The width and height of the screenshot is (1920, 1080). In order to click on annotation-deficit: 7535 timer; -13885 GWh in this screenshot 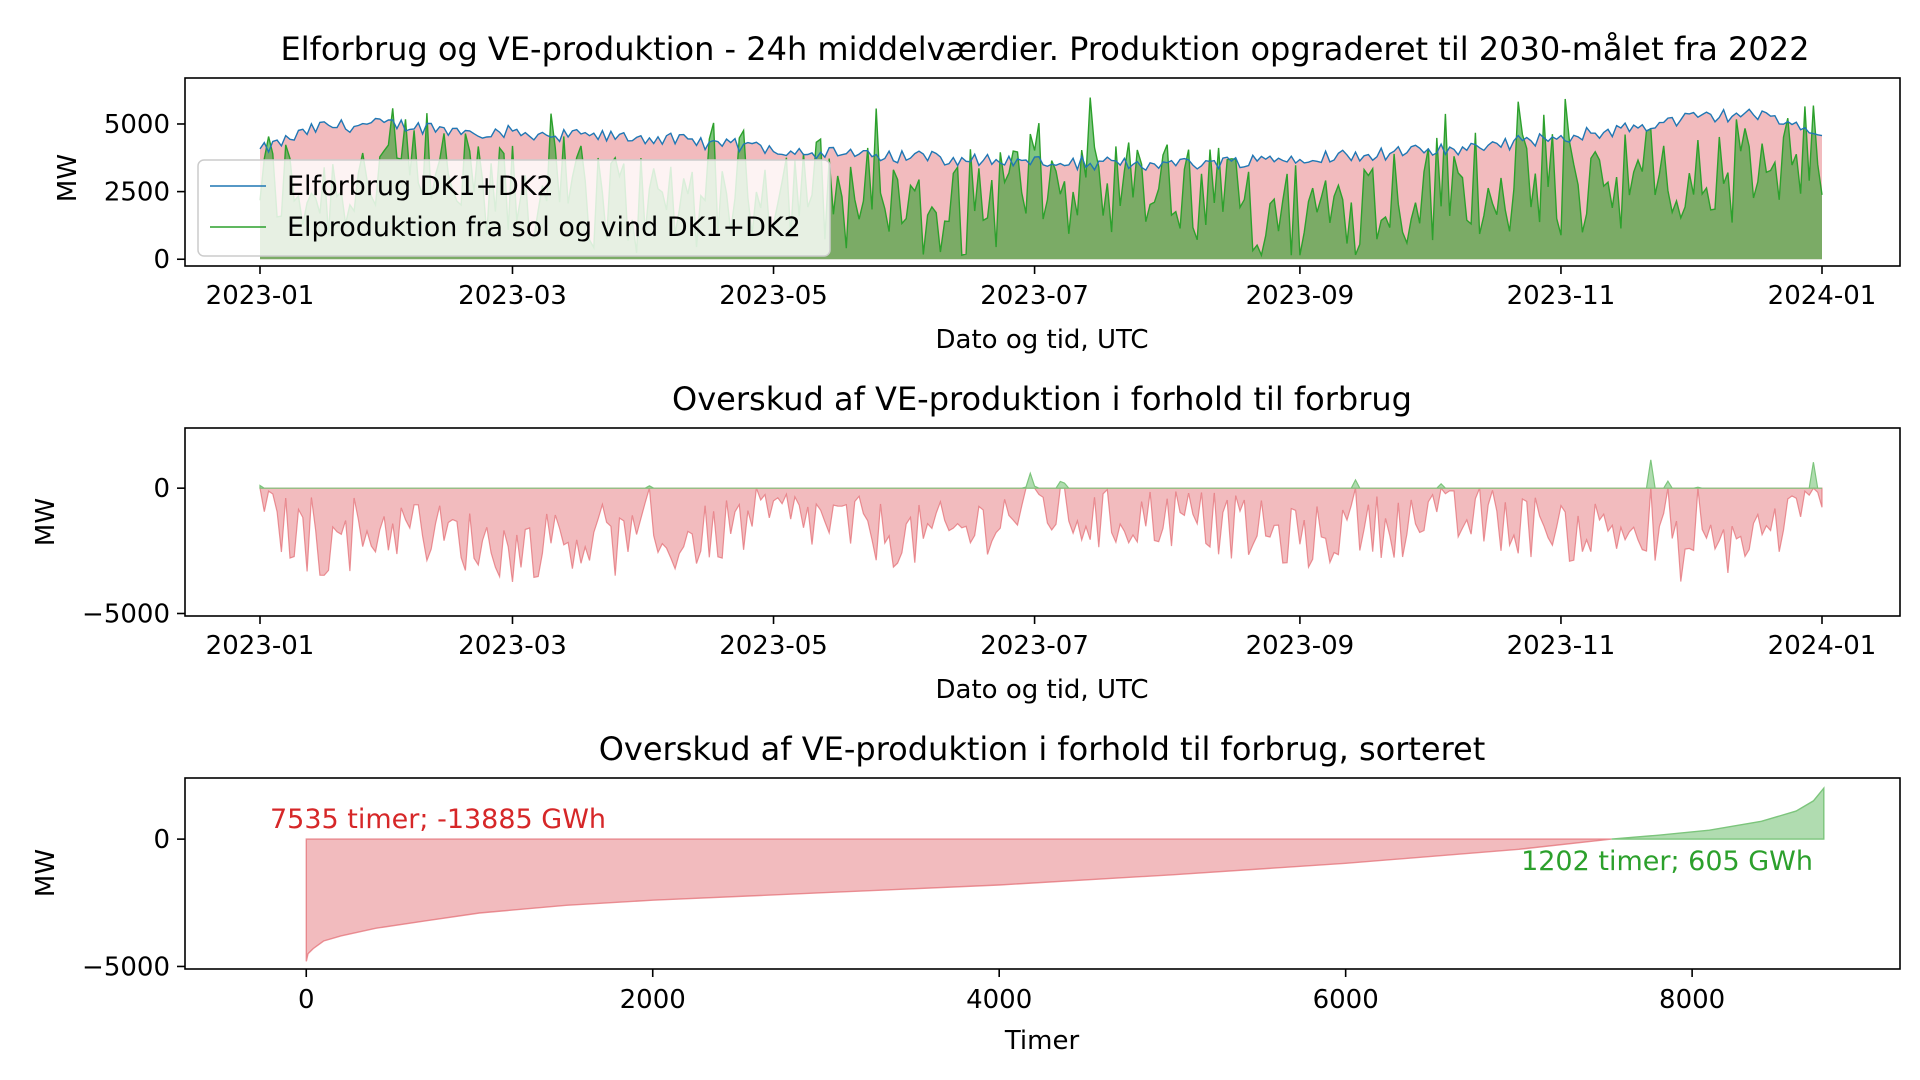, I will do `click(438, 819)`.